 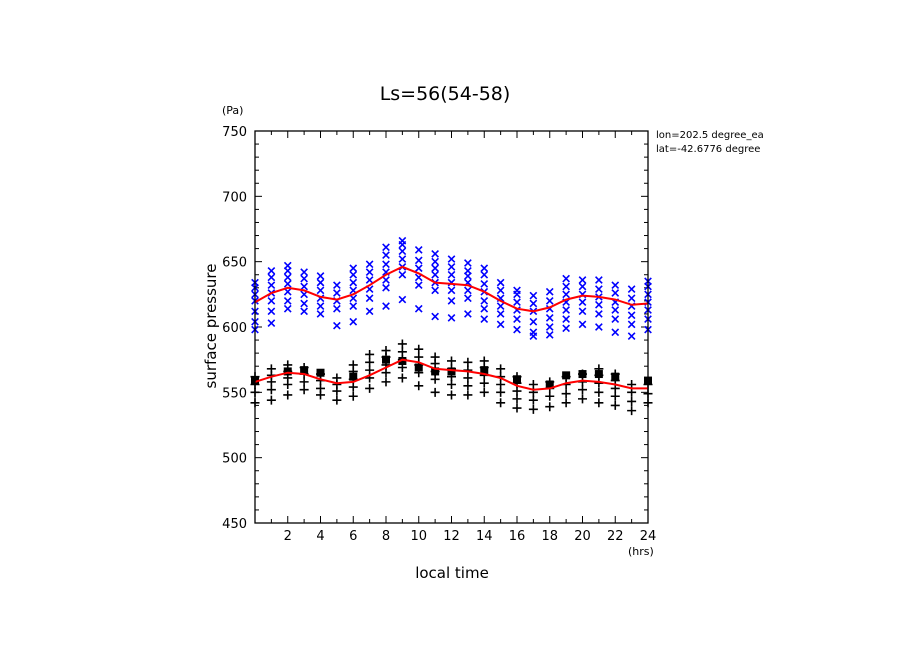 I want to click on x-tick-label: 18, so click(x=549, y=536).